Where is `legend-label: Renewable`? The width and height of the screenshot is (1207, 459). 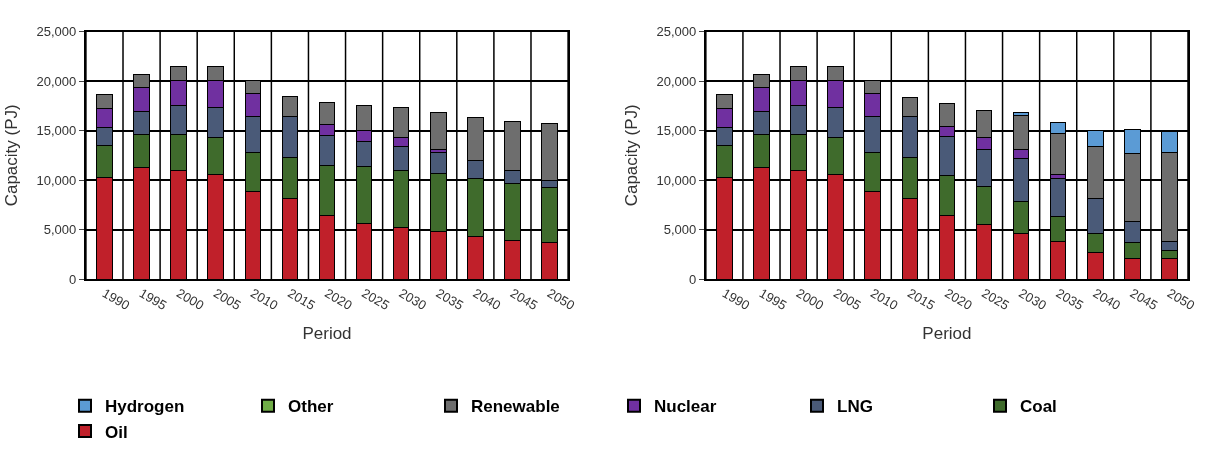
legend-label: Renewable is located at coordinates (515, 407).